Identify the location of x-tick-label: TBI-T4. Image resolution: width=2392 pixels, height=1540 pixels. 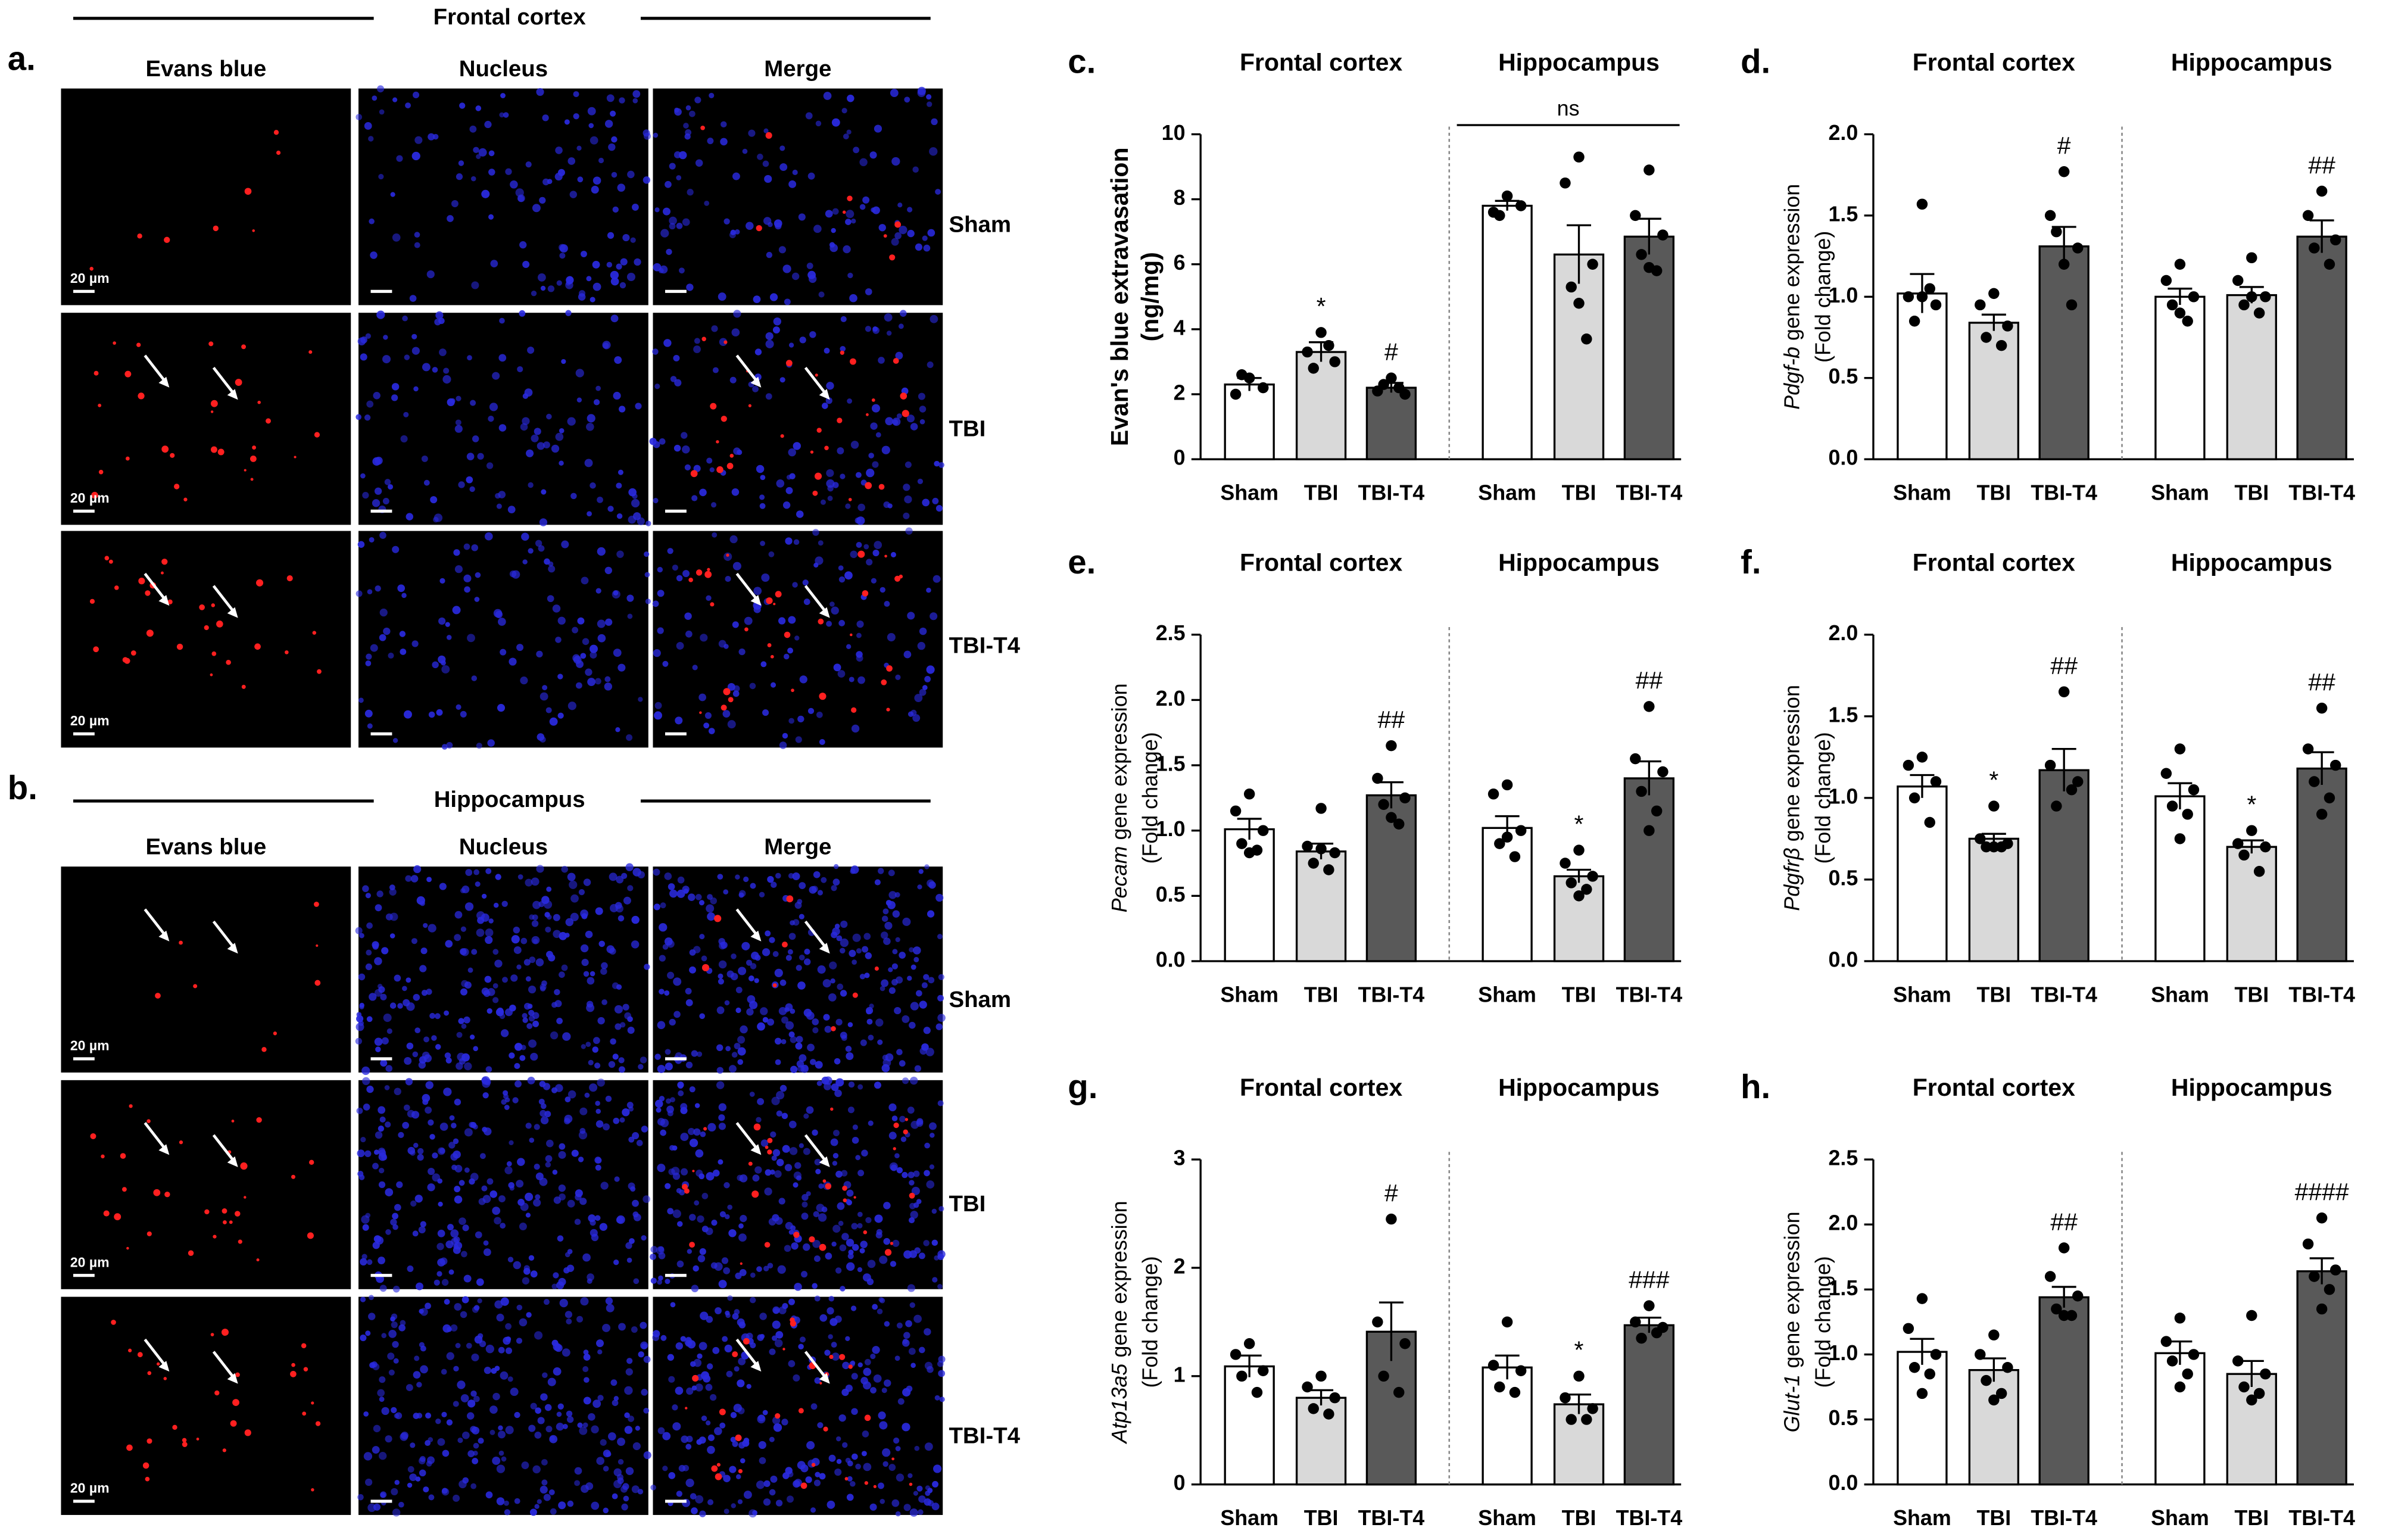
(1650, 994).